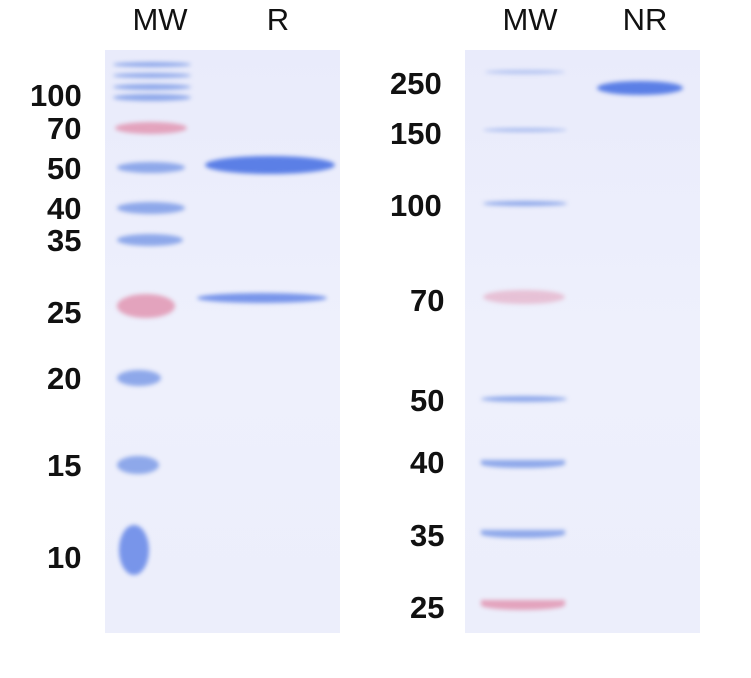 Image resolution: width=751 pixels, height=678 pixels. What do you see at coordinates (645, 19) in the screenshot?
I see `lane-header-nr: NR` at bounding box center [645, 19].